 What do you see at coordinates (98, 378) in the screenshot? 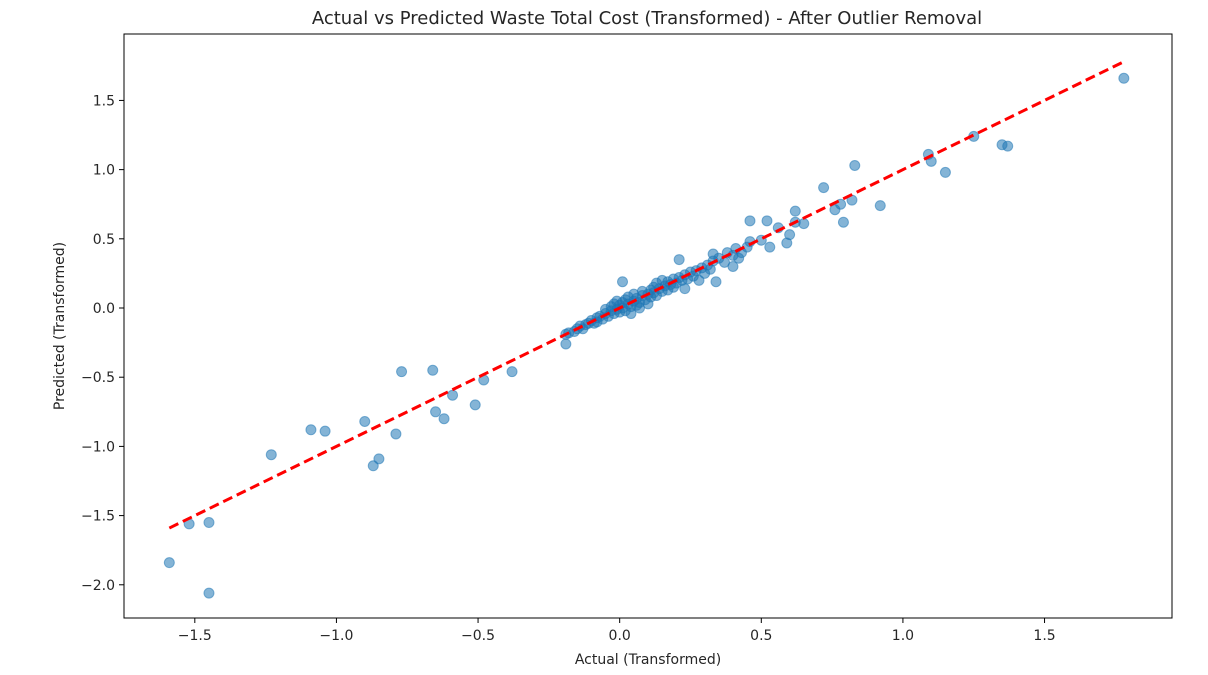
I see `y-tick-label-3: −0.5` at bounding box center [98, 378].